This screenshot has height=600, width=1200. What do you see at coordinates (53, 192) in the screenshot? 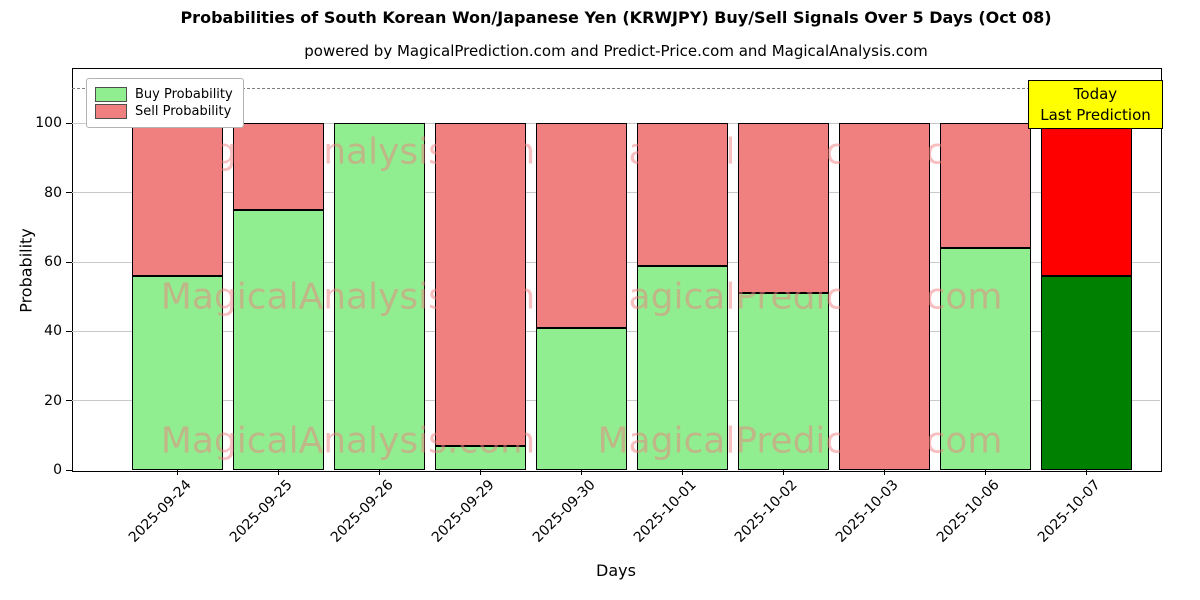
I see `y-tick-label: 80` at bounding box center [53, 192].